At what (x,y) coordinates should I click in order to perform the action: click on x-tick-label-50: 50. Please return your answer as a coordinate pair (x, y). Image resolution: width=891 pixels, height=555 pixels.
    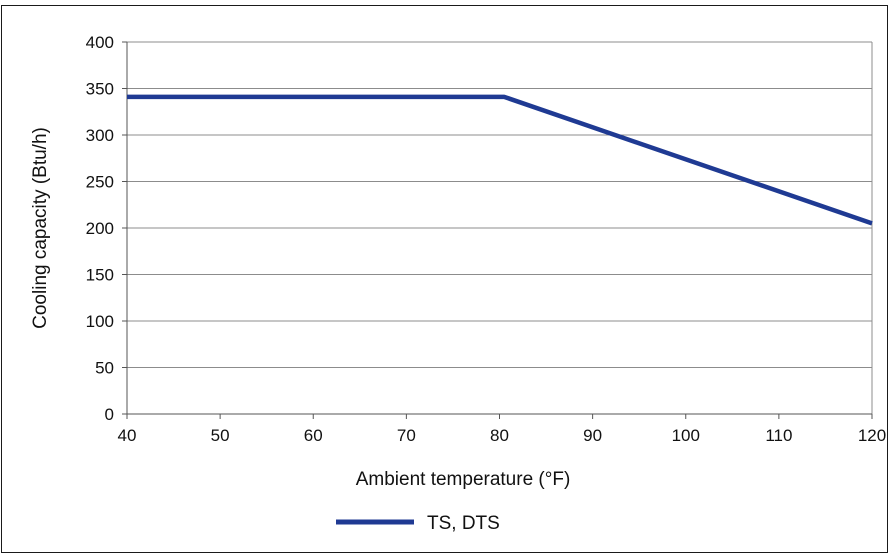
    Looking at the image, I should click on (220, 435).